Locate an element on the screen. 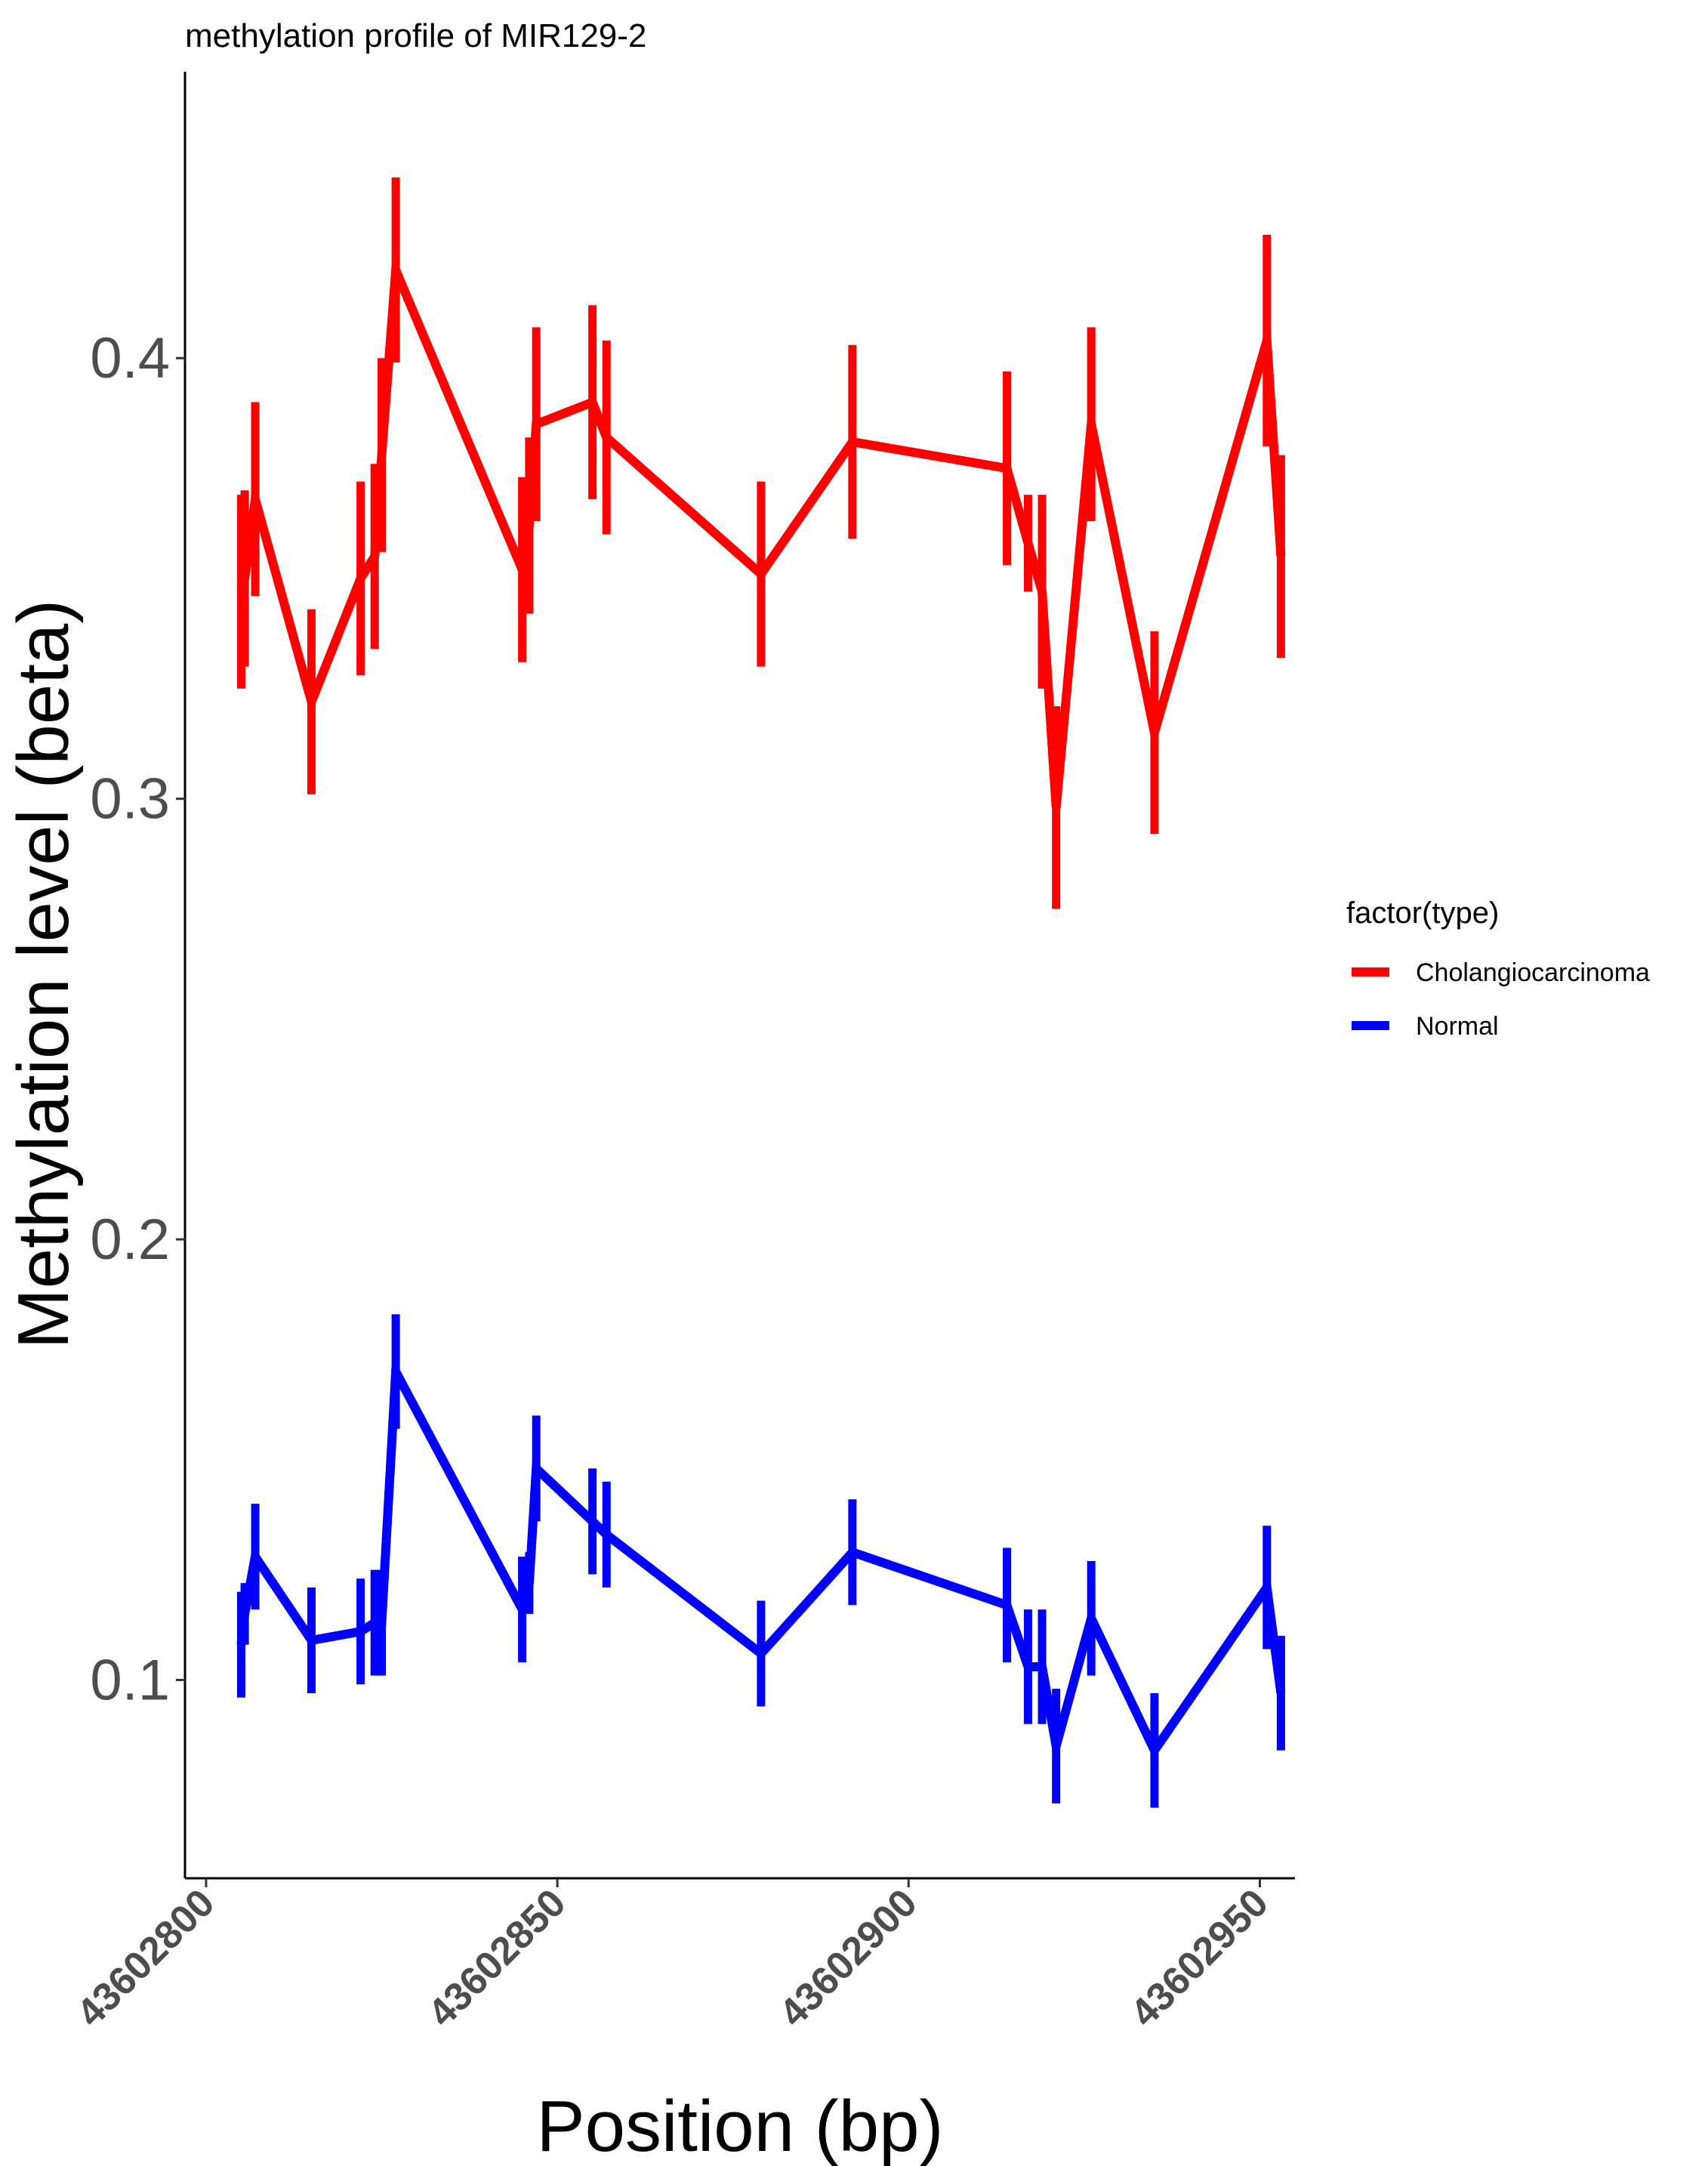  legend: factor(type) Cholangiocarcinoma Normal is located at coordinates (1498, 969).